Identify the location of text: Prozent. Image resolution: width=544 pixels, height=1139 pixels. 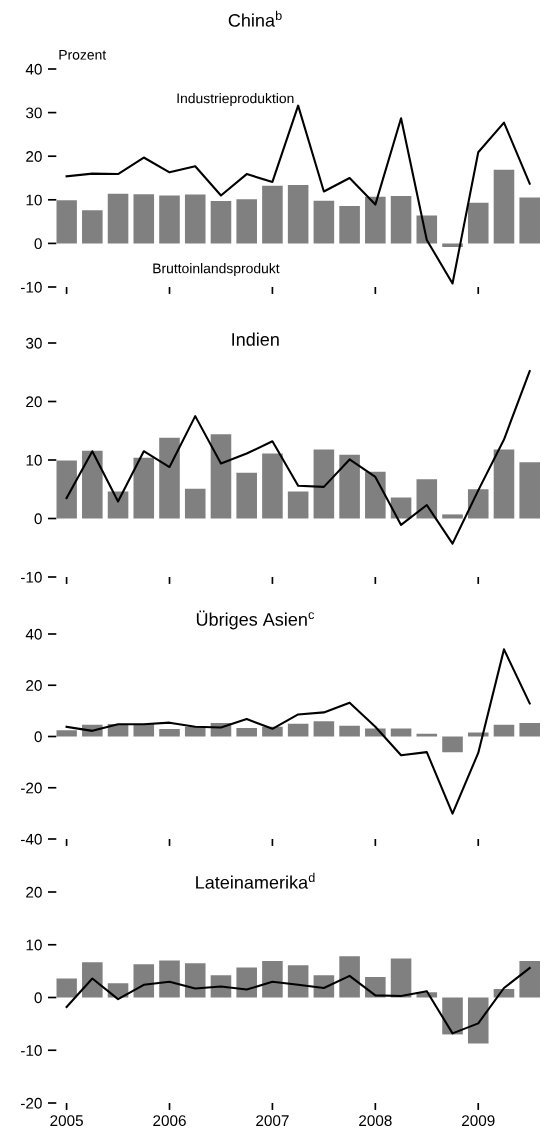
(83, 55).